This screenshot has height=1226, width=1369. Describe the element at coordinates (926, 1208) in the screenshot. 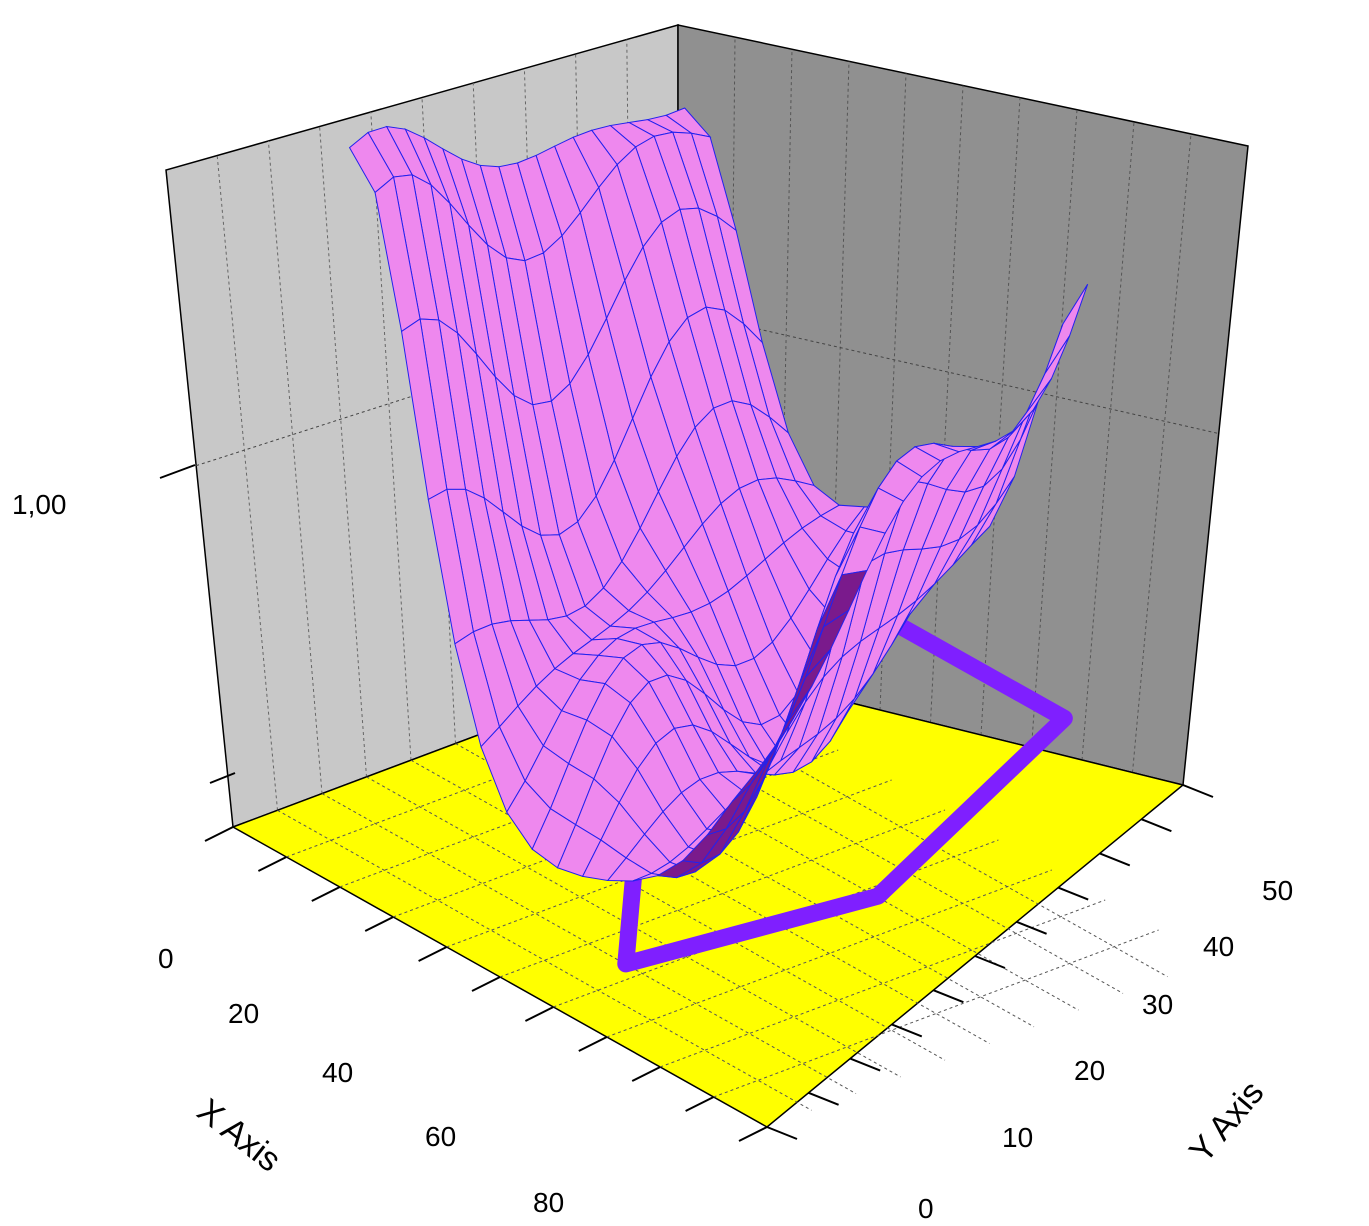

I see `y-tick-label: 0` at that location.